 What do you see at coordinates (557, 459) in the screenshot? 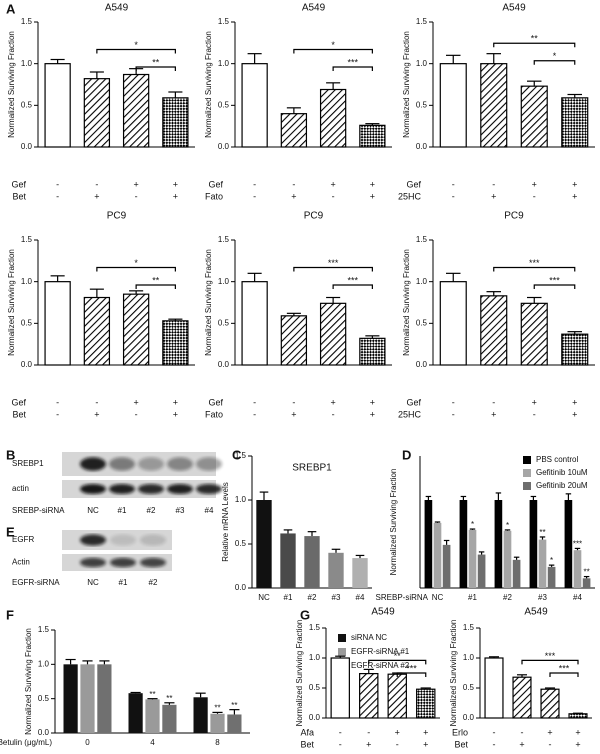
I see `legend-label: PBS control` at bounding box center [557, 459].